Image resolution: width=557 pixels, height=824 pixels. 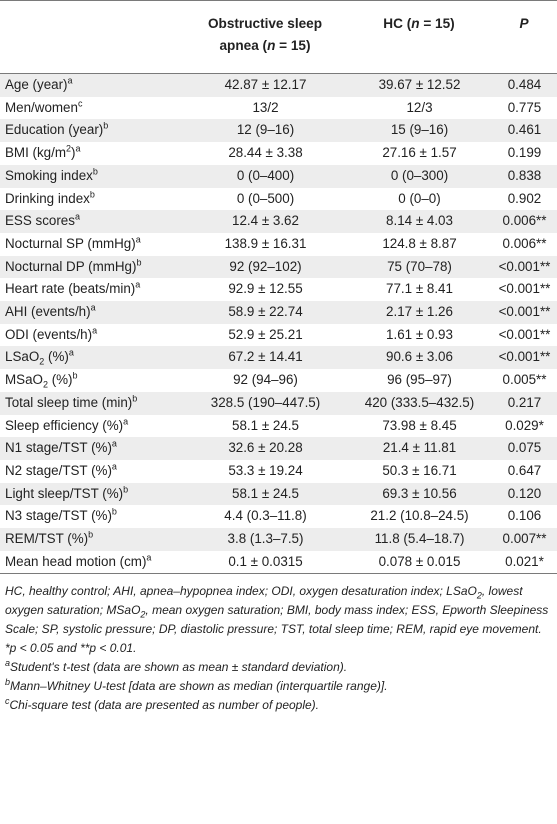 I want to click on row-osa-value: 92 (94–96), so click(x=265, y=380).